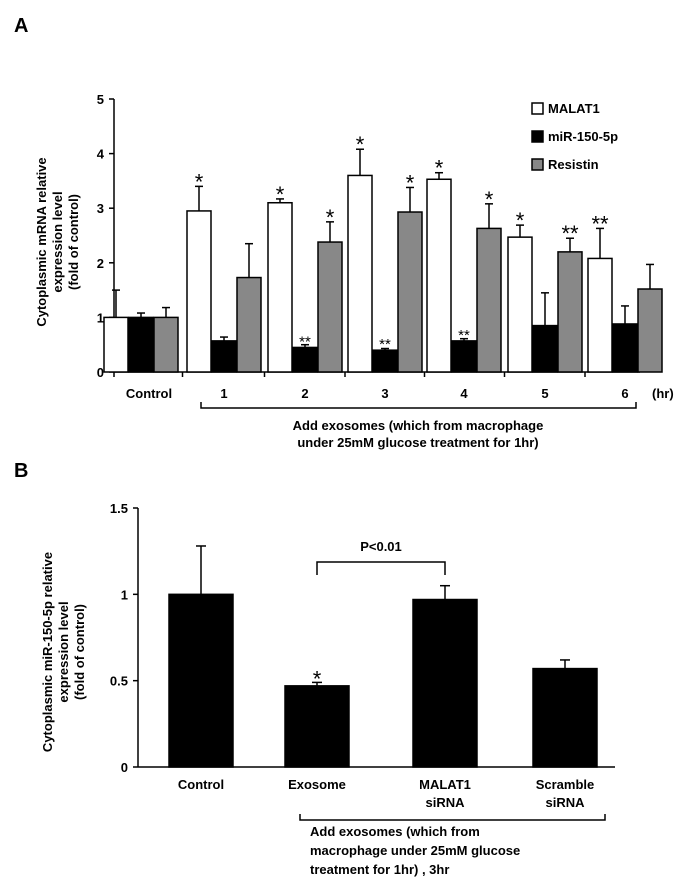 This screenshot has width=689, height=895. What do you see at coordinates (600, 223) in the screenshot?
I see `significance-mark-malat1-6: **` at bounding box center [600, 223].